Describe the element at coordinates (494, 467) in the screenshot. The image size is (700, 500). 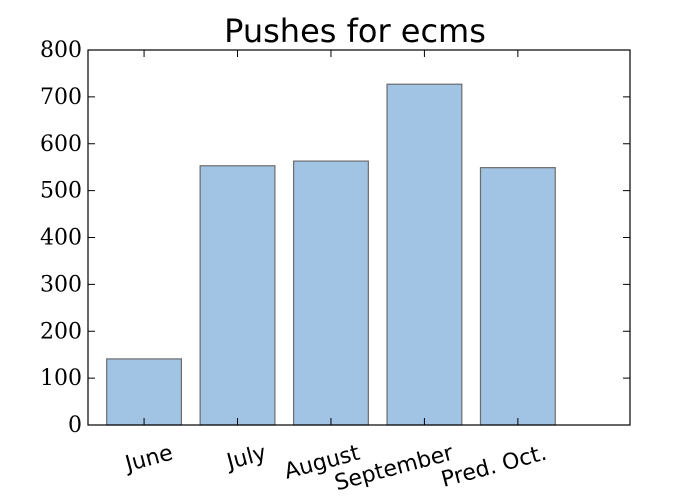
I see `x-tick-label: Pred. Oct.` at that location.